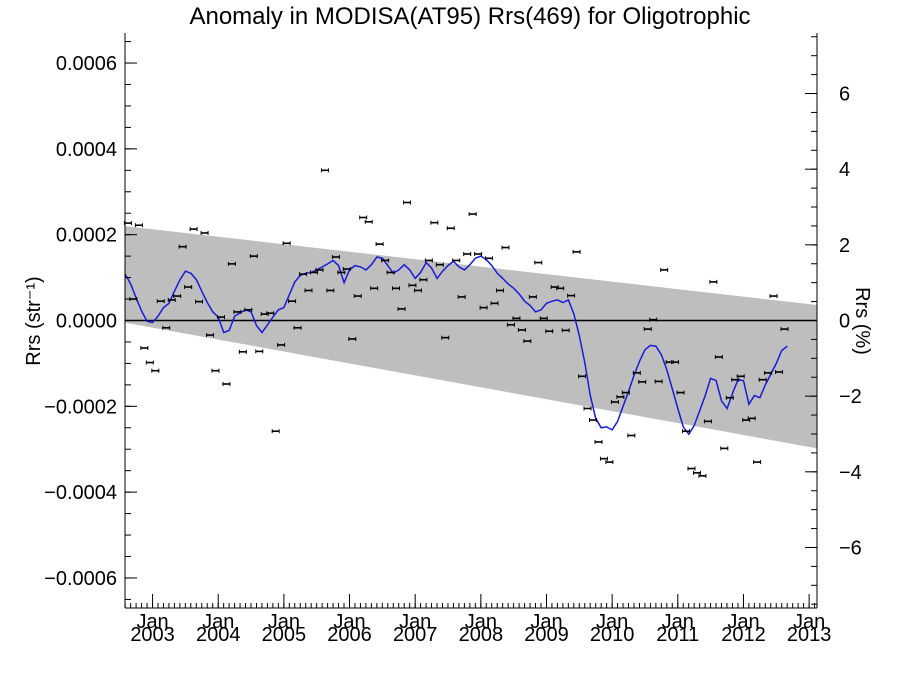 The height and width of the screenshot is (675, 900). What do you see at coordinates (677, 635) in the screenshot?
I see `x-tick-year: 2011` at bounding box center [677, 635].